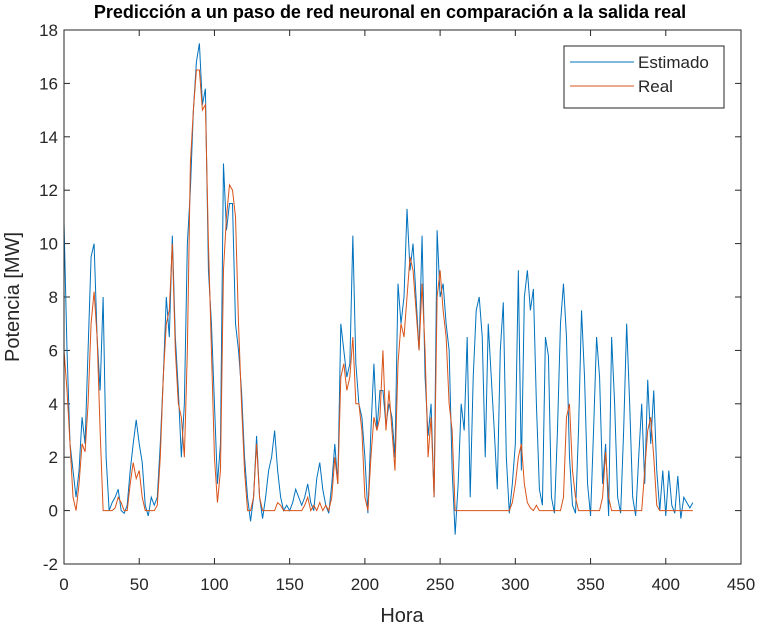 This screenshot has height=627, width=780. Describe the element at coordinates (590, 584) in the screenshot. I see `x-tick-label: 350` at that location.